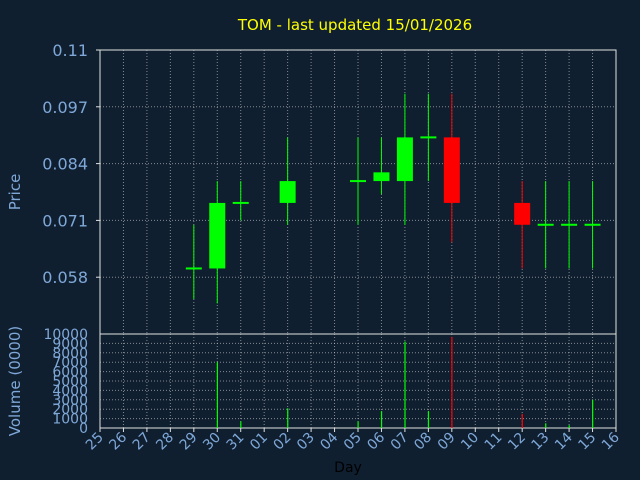 The width and height of the screenshot is (640, 480). Describe the element at coordinates (65, 335) in the screenshot. I see `volume-tick-label: 10000` at that location.